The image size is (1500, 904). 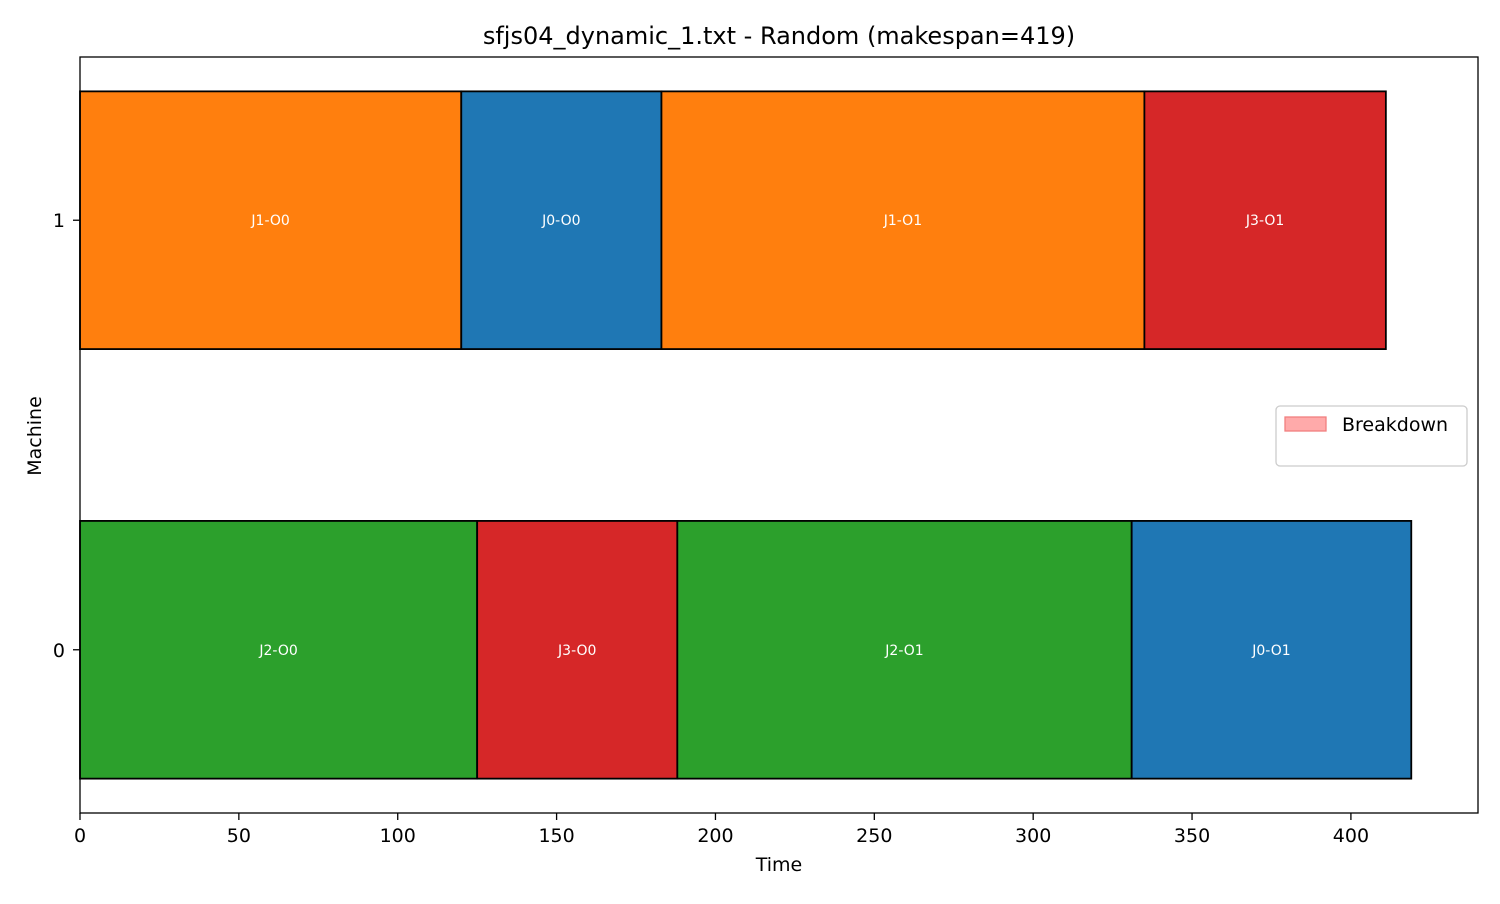 I want to click on gantt-bar-label: J1-O1, so click(x=902, y=221).